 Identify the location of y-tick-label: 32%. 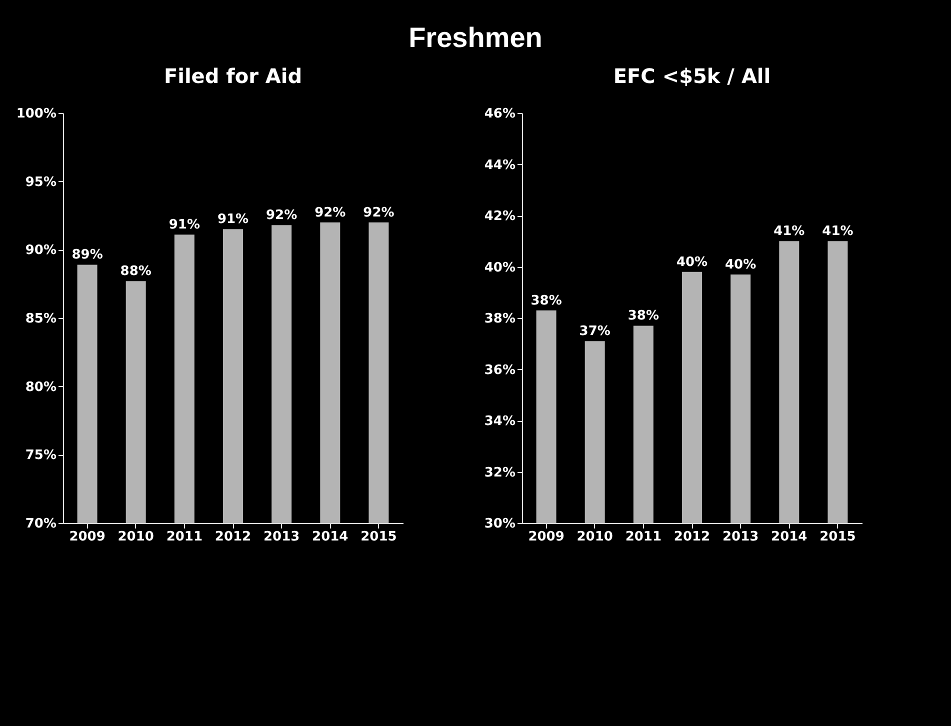
(500, 472).